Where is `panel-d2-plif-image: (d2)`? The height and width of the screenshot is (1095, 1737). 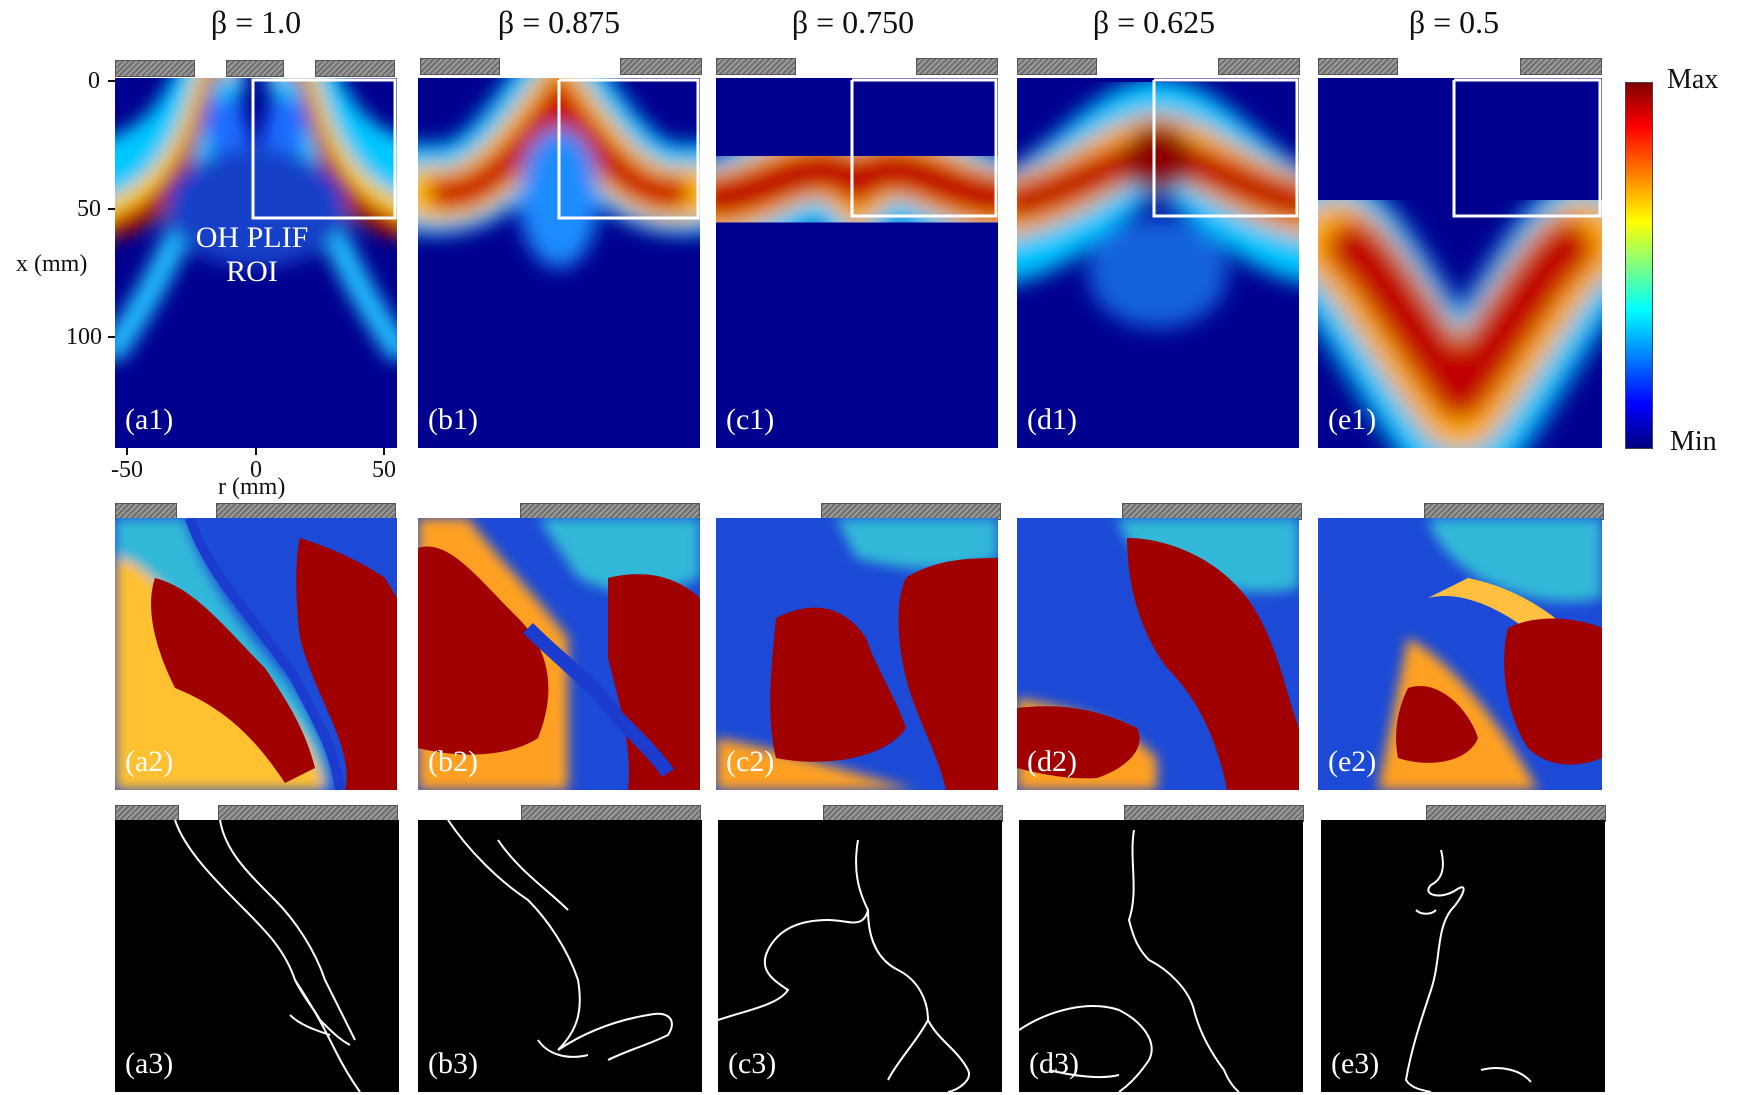
panel-d2-plif-image: (d2) is located at coordinates (1158, 654).